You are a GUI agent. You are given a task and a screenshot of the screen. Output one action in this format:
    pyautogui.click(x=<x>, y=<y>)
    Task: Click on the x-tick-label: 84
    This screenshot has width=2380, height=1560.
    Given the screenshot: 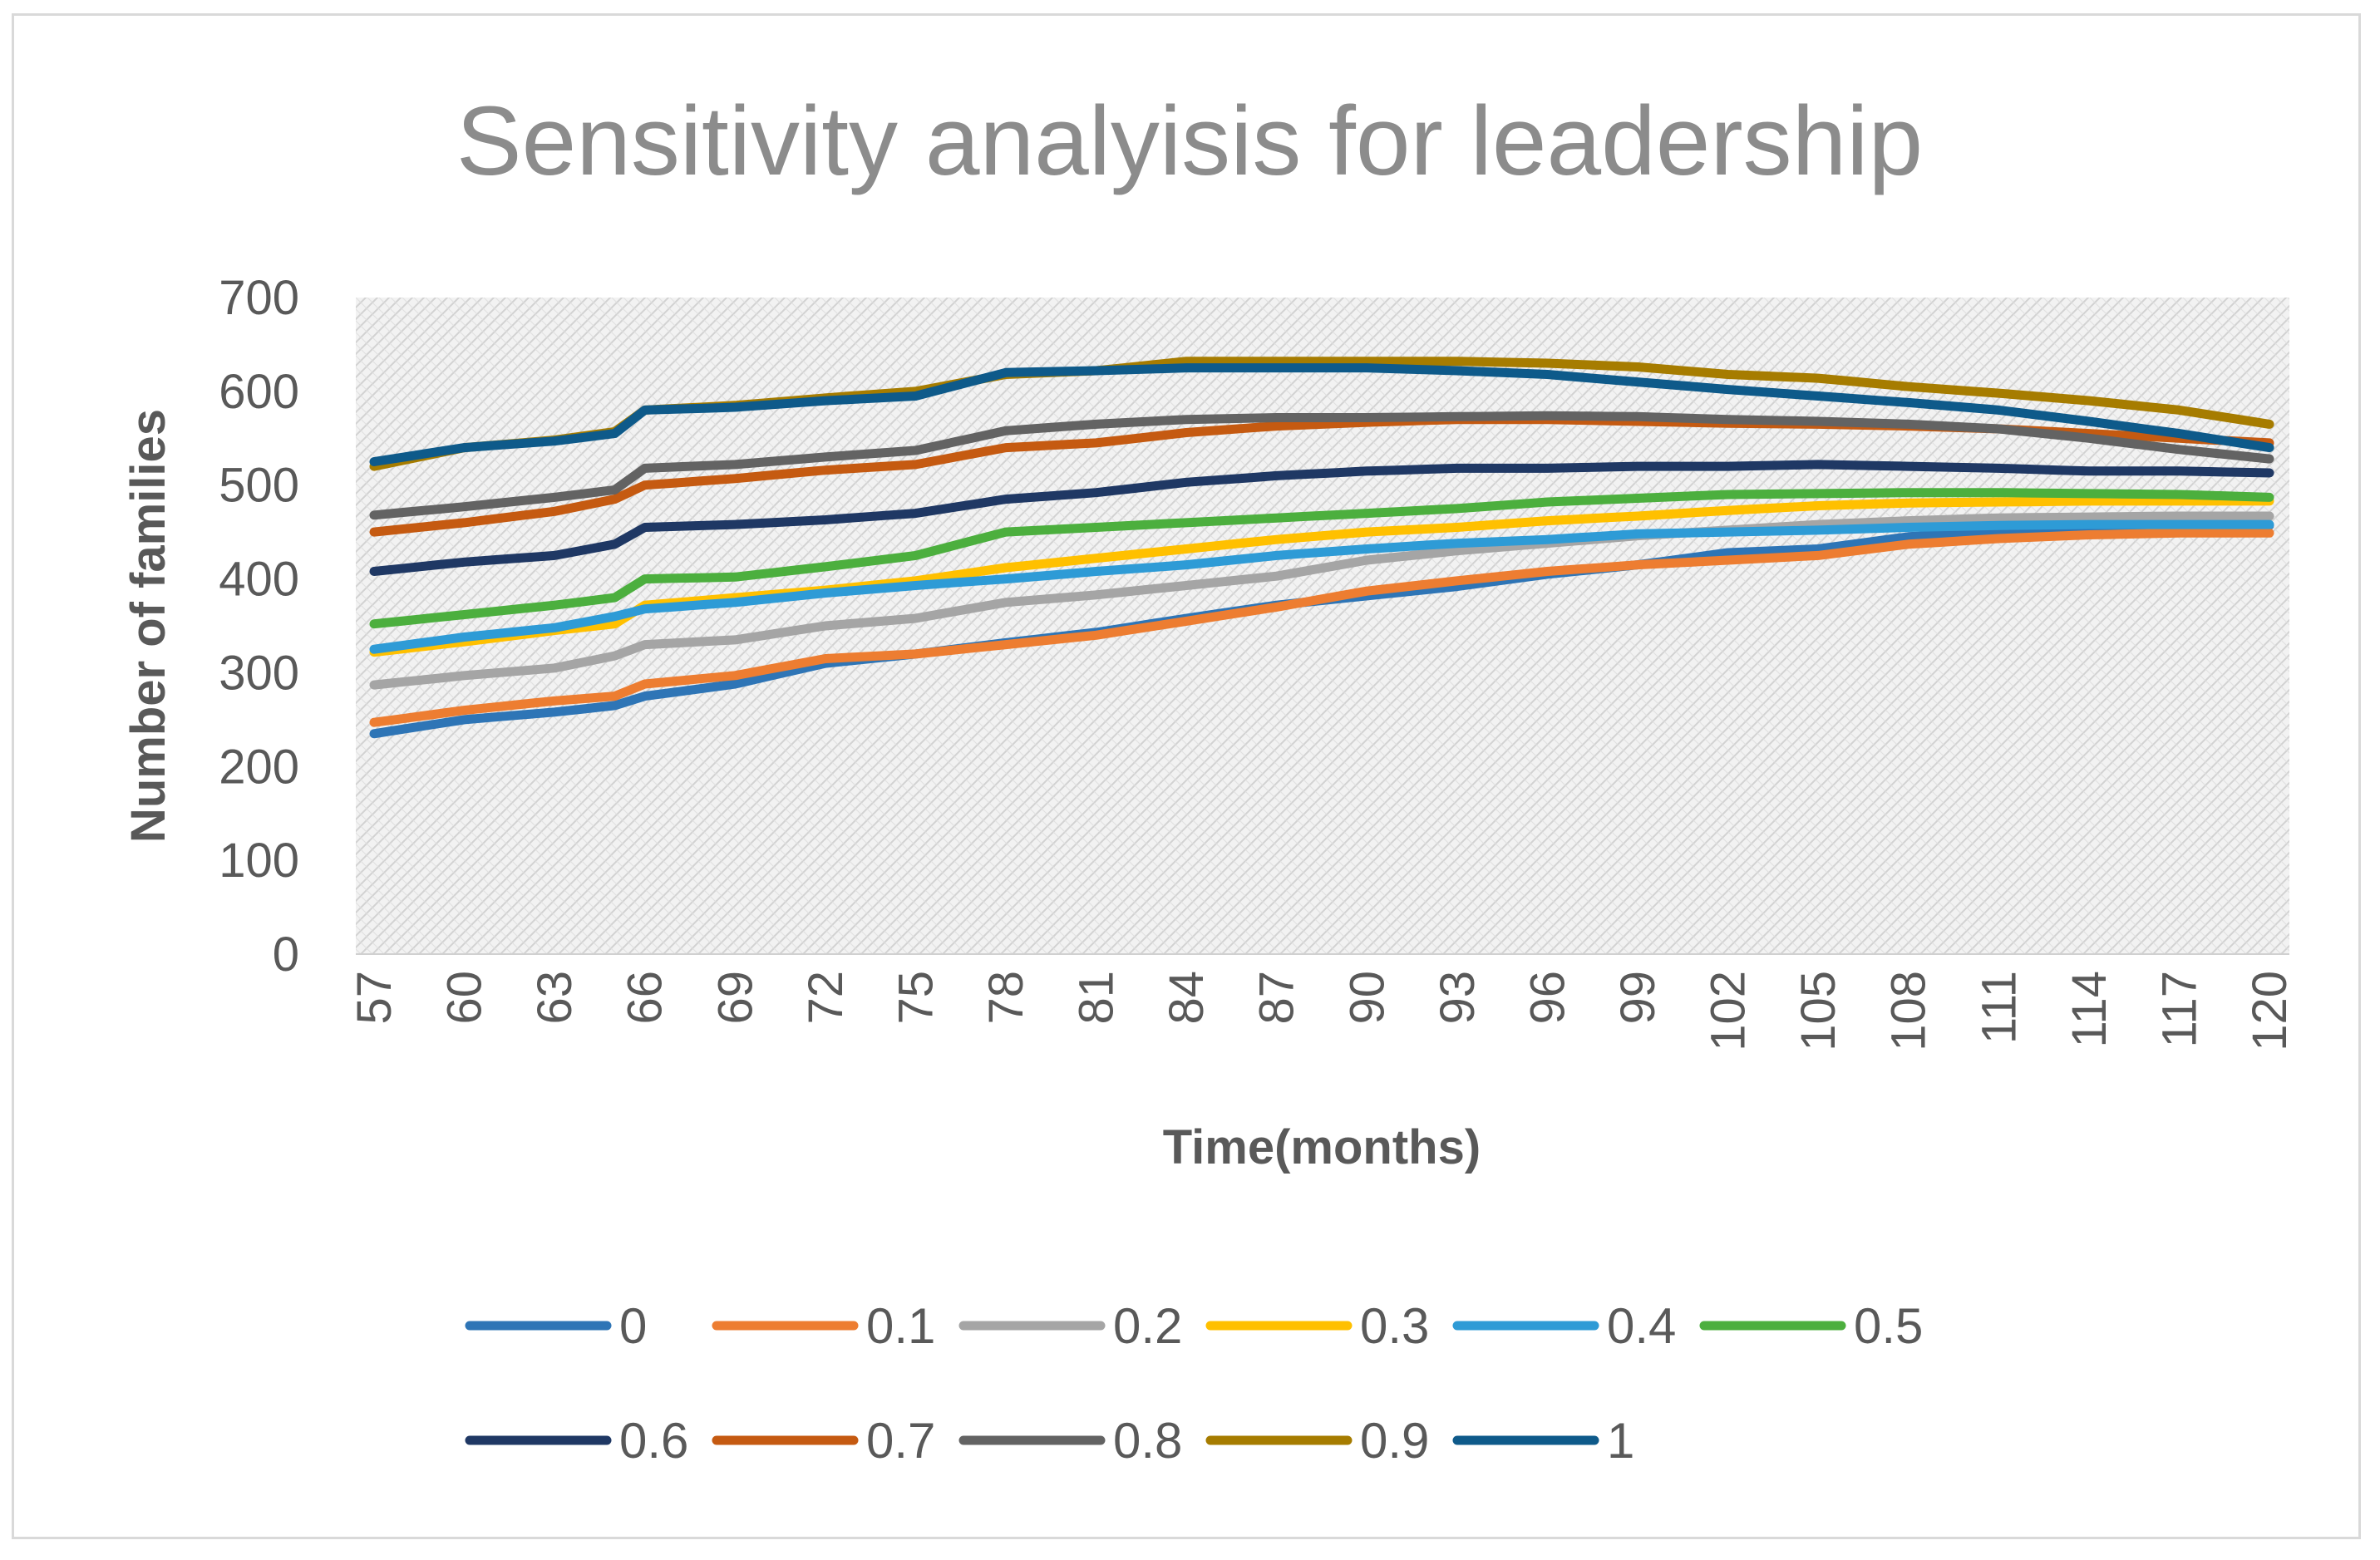 What is the action you would take?
    pyautogui.click(x=1187, y=998)
    